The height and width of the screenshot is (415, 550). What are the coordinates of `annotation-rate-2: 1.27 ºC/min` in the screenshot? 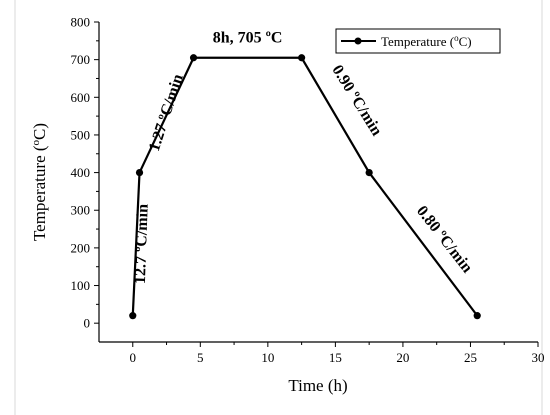 It's located at (166, 112).